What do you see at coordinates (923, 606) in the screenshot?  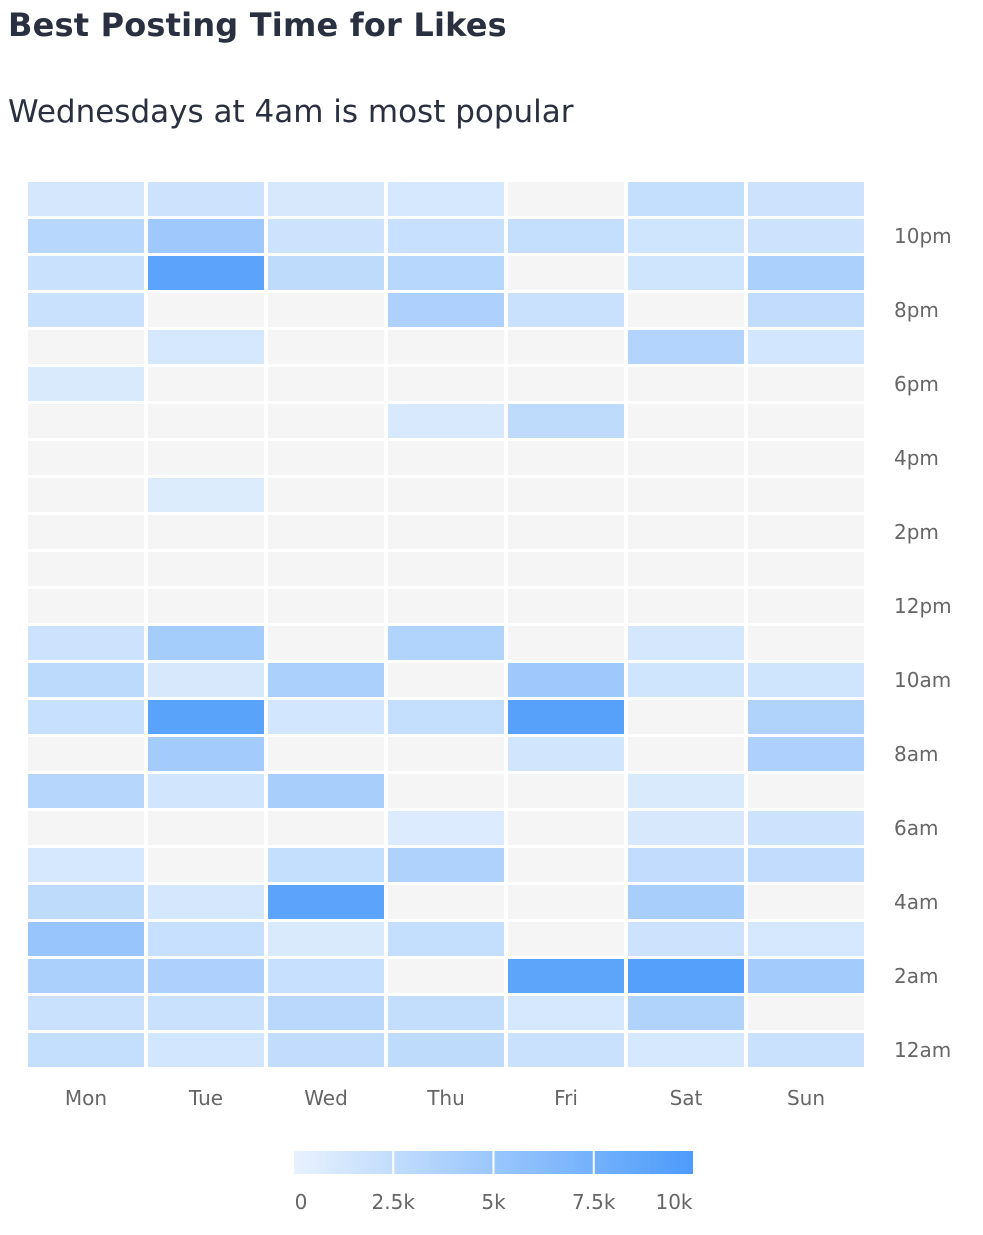 I see `y-tick-label: 12pm` at bounding box center [923, 606].